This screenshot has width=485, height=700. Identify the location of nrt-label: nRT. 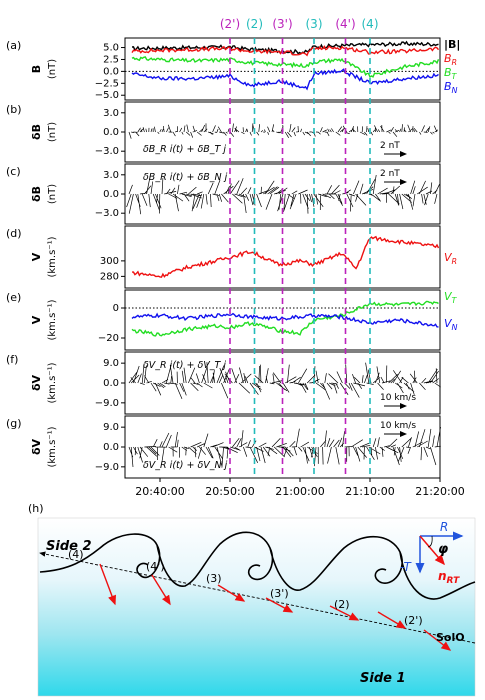
(449, 577).